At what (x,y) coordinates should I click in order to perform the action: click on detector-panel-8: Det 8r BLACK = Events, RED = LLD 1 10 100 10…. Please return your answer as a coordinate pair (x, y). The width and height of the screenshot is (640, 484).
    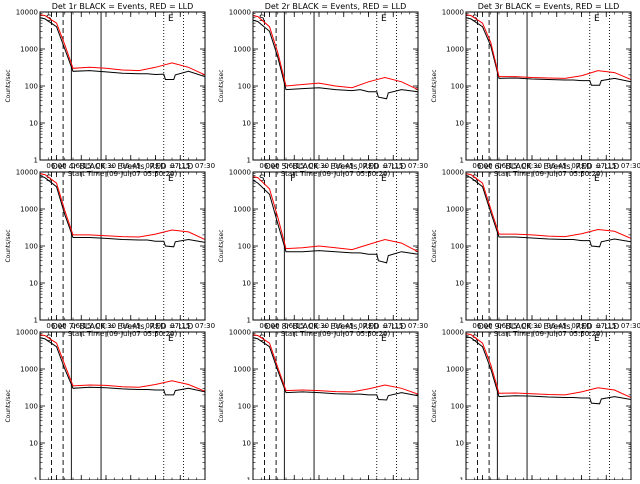
    Looking at the image, I should click on (323, 403).